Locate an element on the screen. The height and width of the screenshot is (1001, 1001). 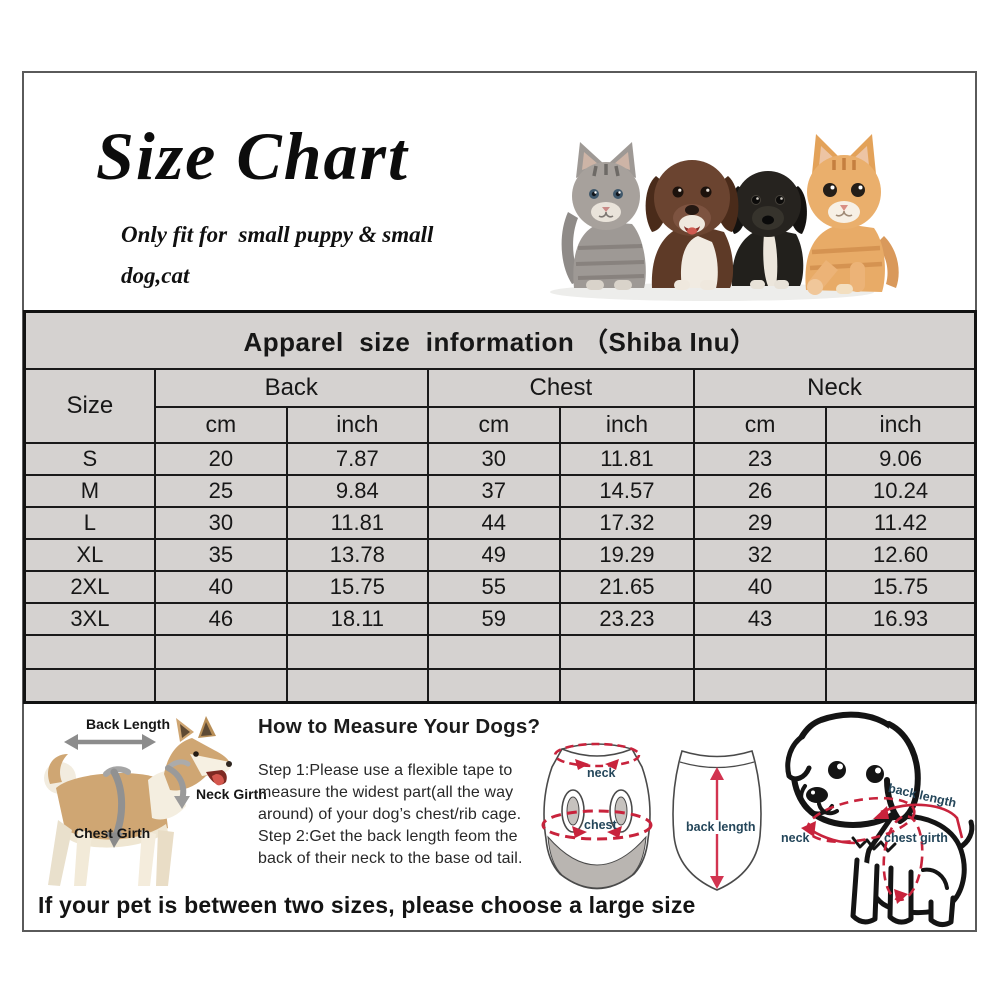
dog-measure-illustration is located at coordinates (138, 801).